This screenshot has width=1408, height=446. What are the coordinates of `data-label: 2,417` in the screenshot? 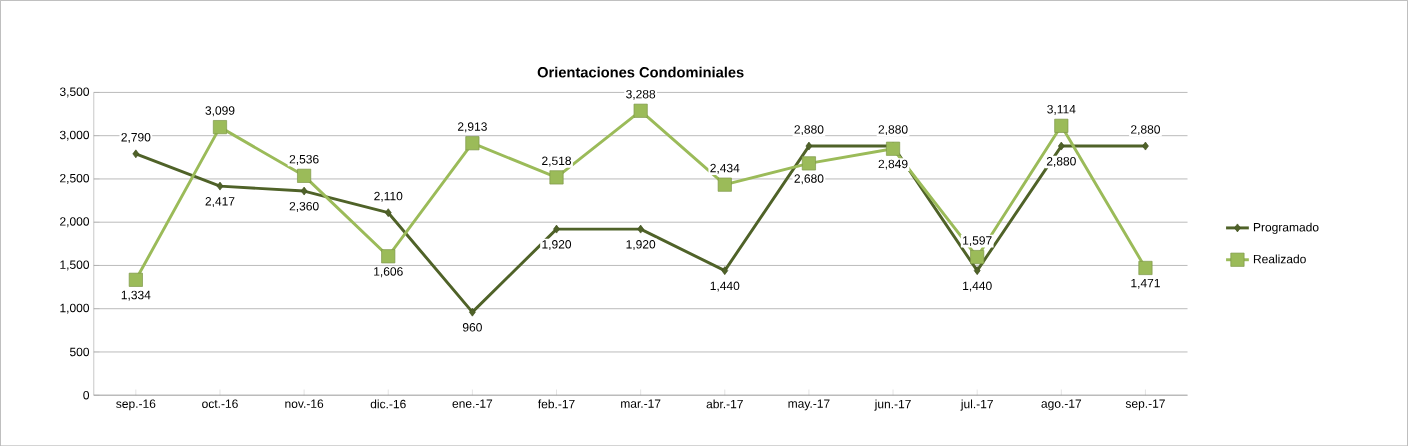 It's located at (220, 201).